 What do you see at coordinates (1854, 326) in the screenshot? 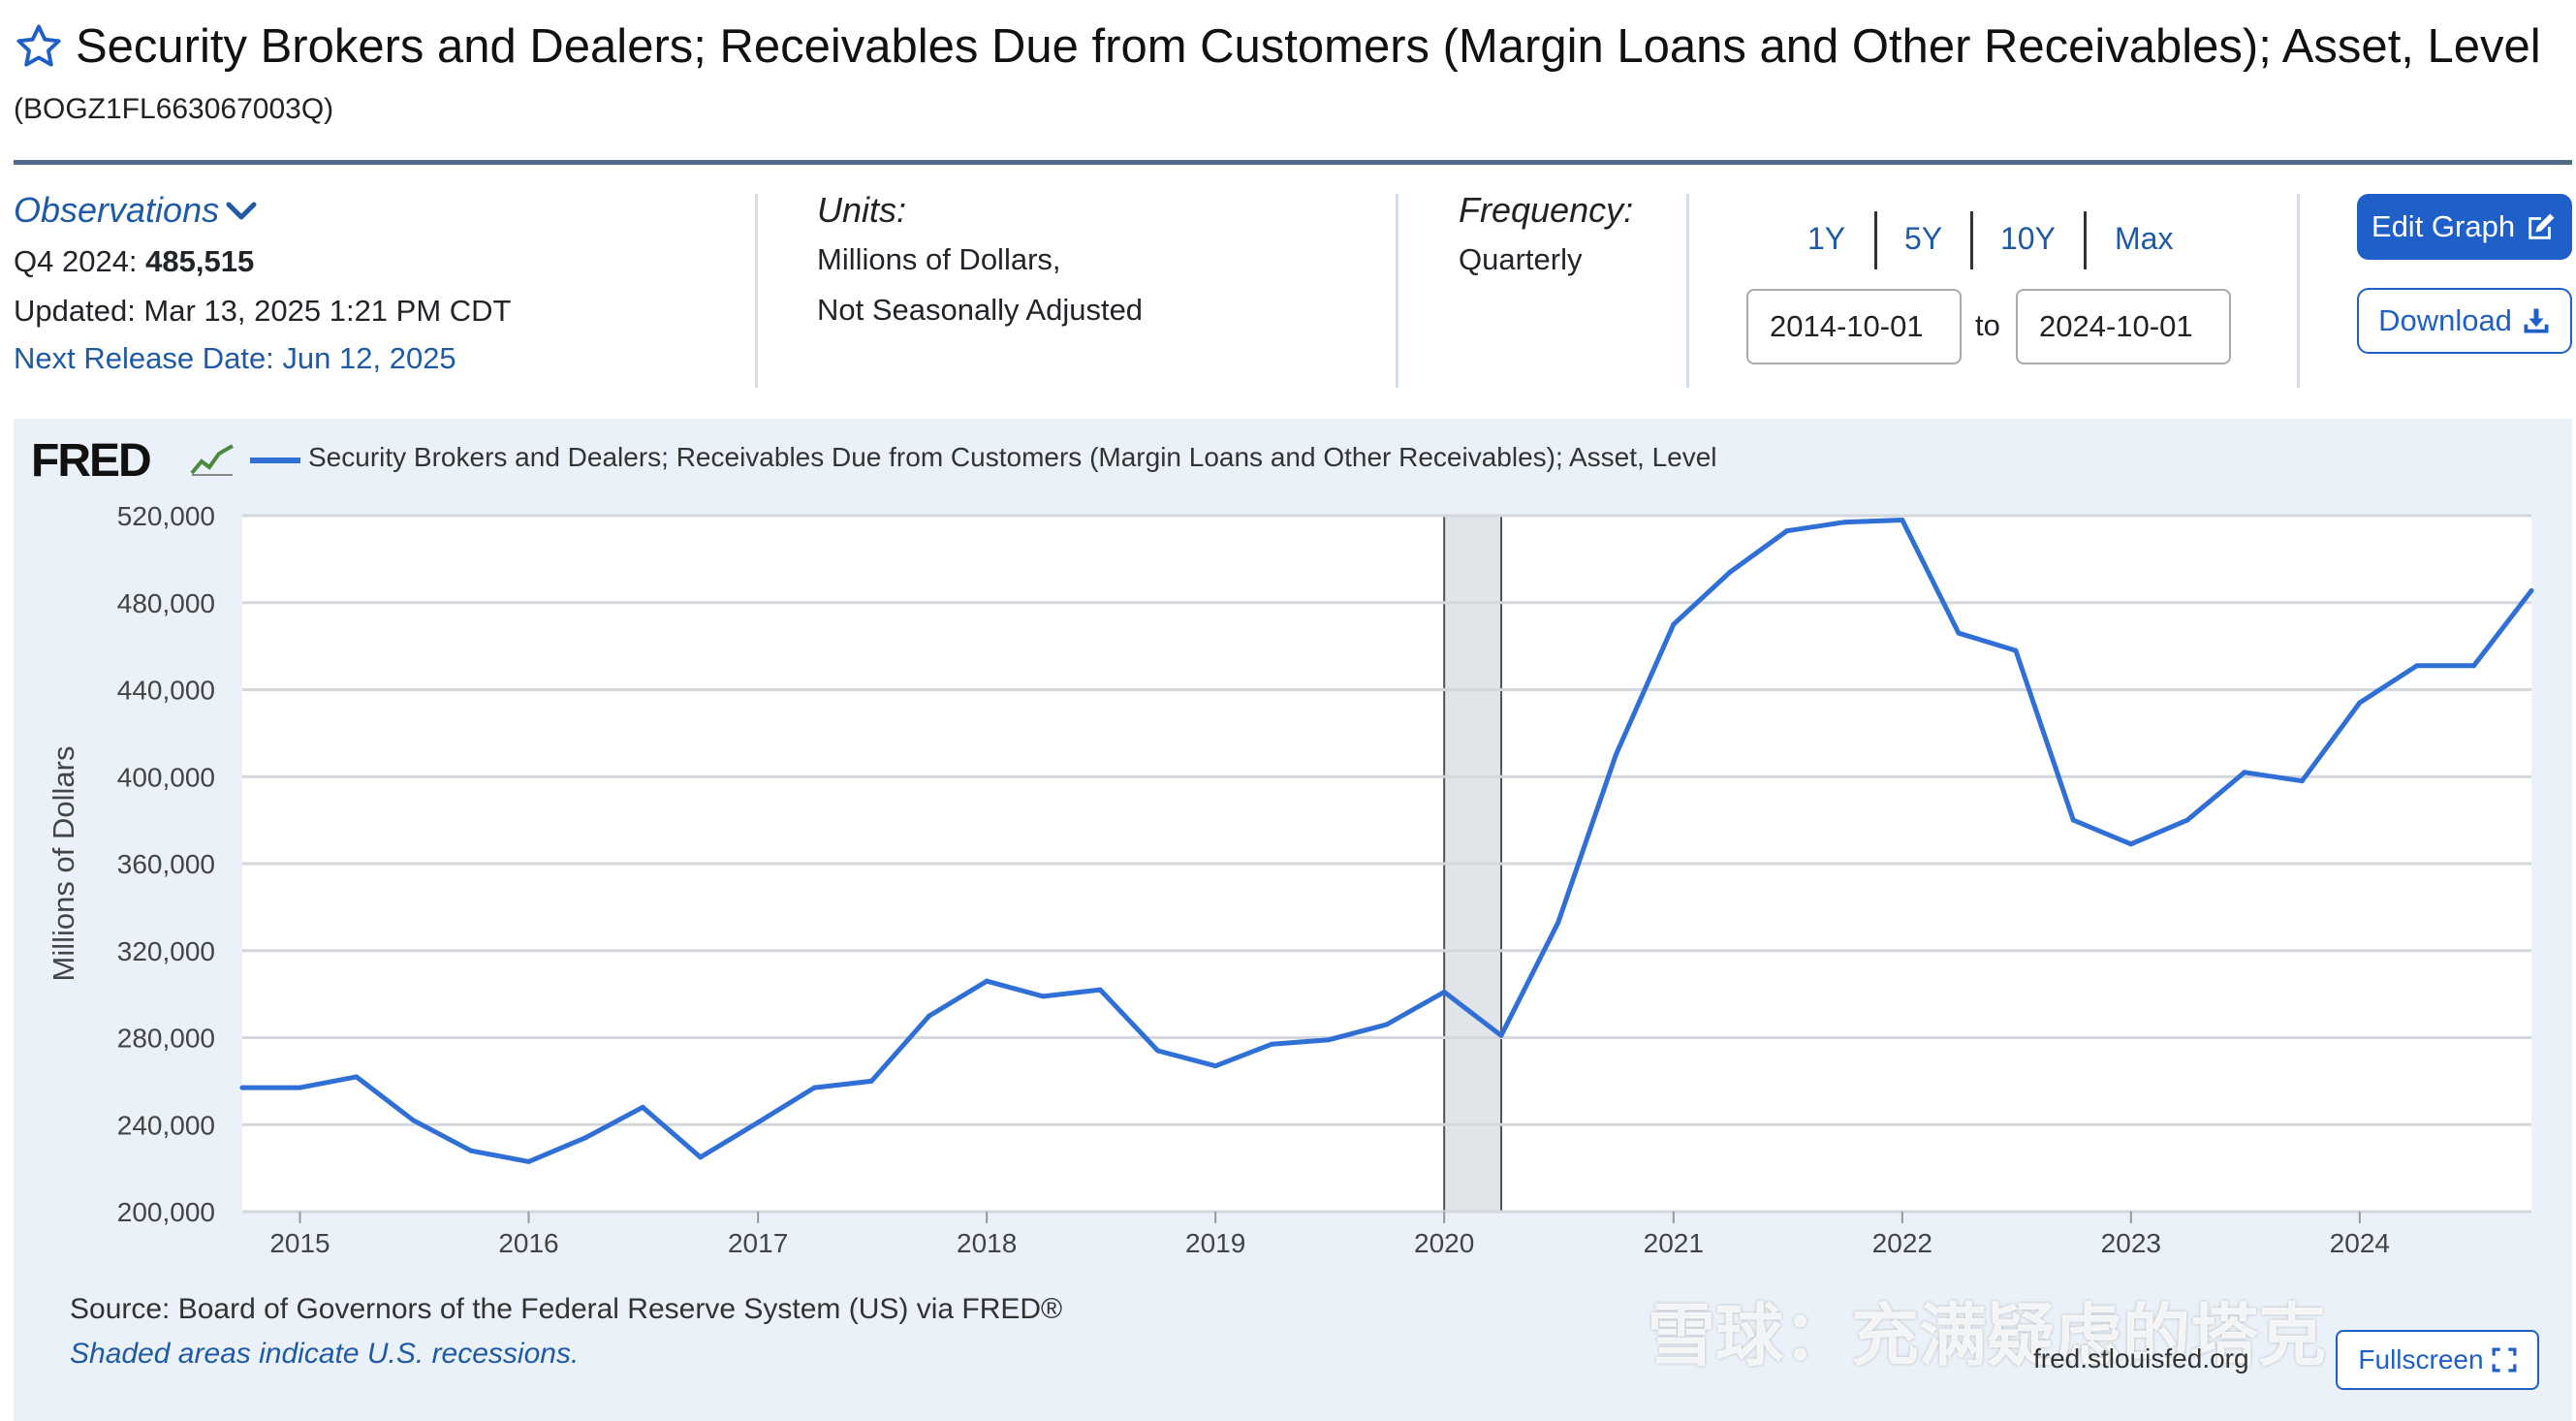
I see `start-date-input` at bounding box center [1854, 326].